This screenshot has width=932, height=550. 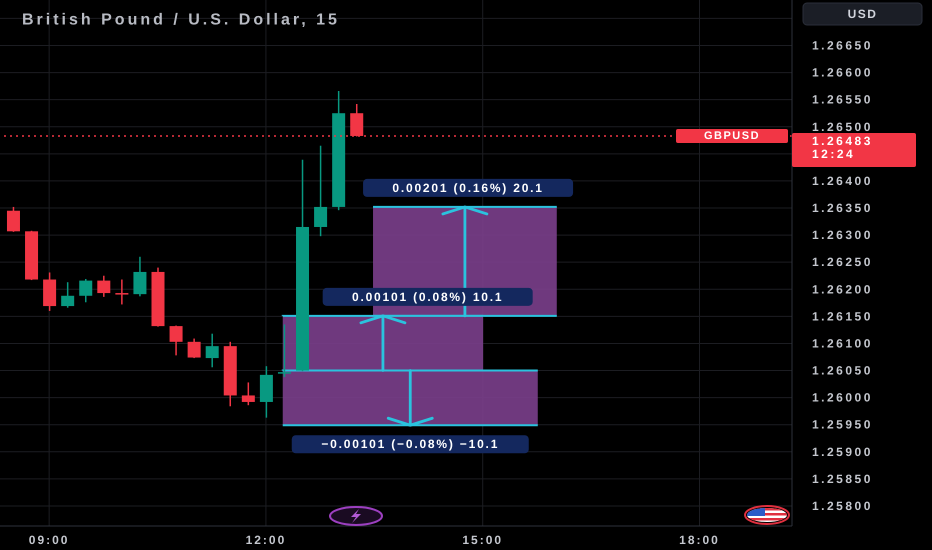 I want to click on y-tick-label: 1.26150, so click(x=842, y=316).